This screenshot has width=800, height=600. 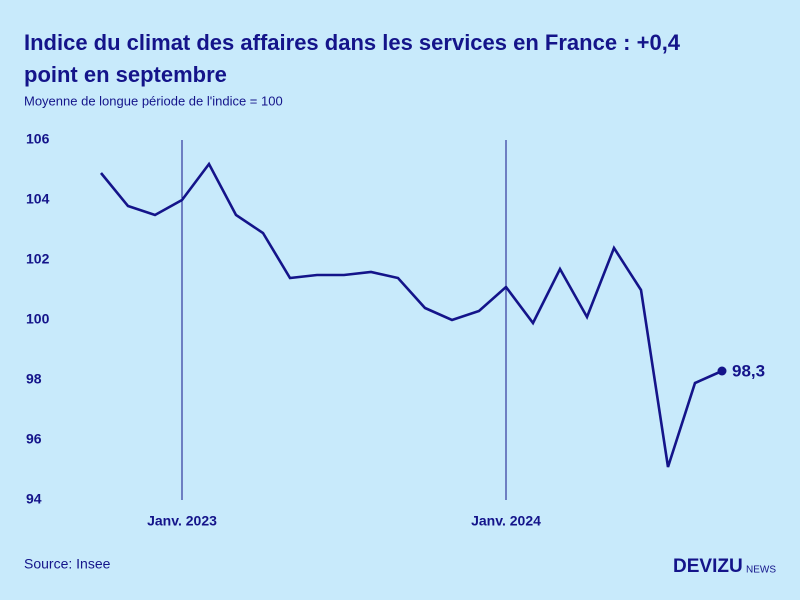 I want to click on y-tick-label: 106, so click(x=38, y=139).